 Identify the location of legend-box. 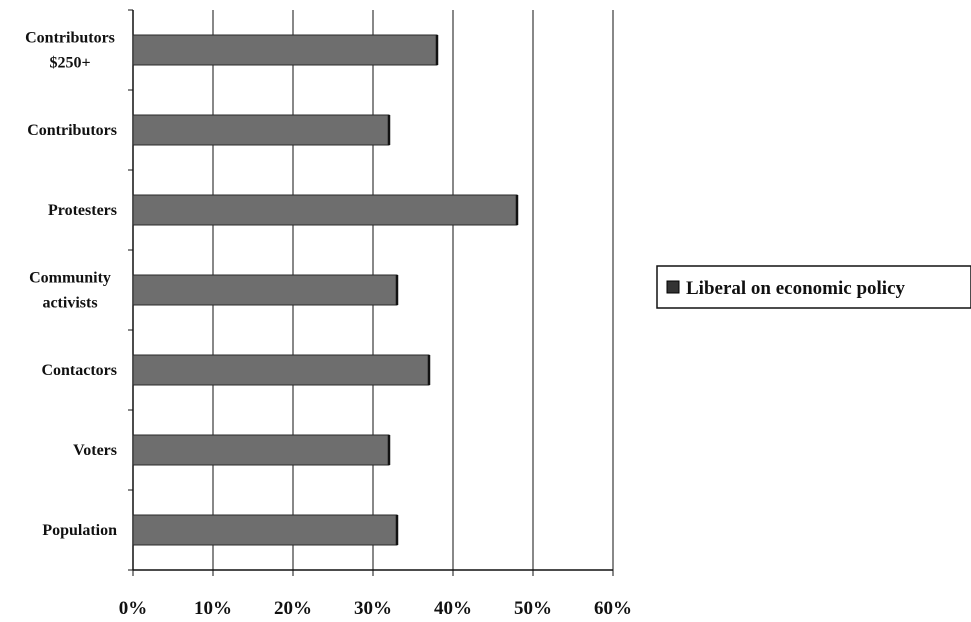
(813, 287).